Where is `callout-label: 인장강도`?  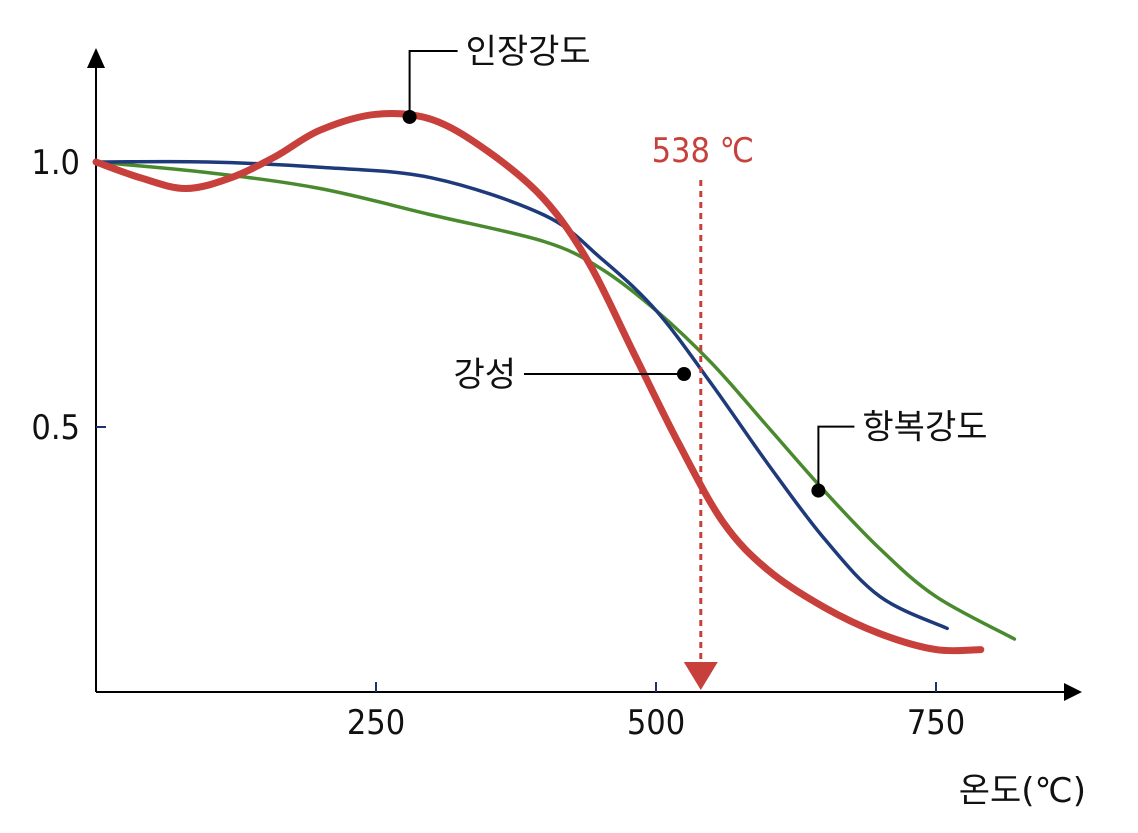
callout-label: 인장강도 is located at coordinates (528, 52).